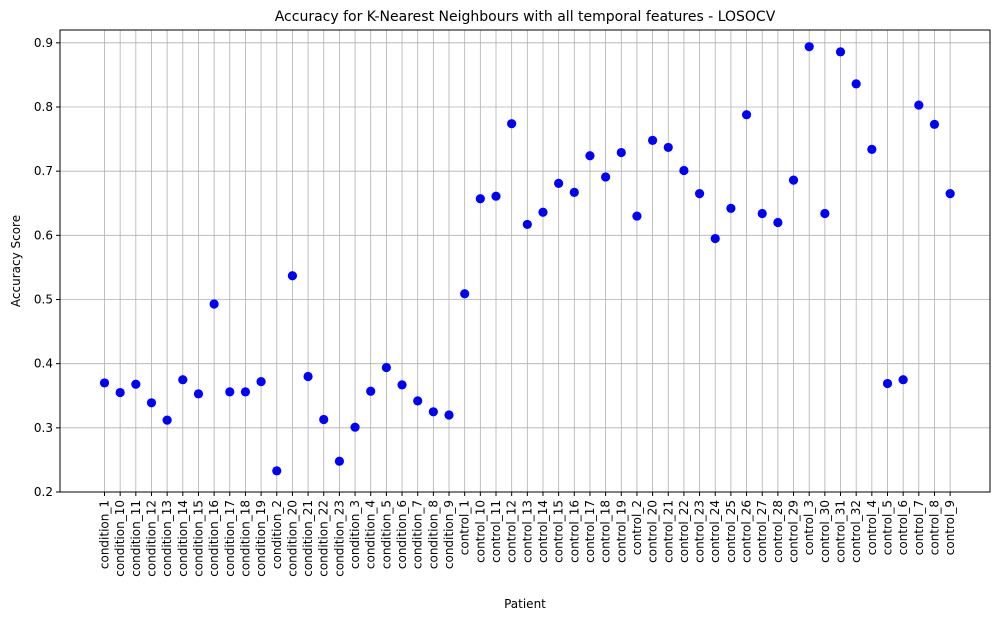 This screenshot has width=1001, height=620. Describe the element at coordinates (653, 531) in the screenshot. I see `x-tick-label: control_20` at that location.